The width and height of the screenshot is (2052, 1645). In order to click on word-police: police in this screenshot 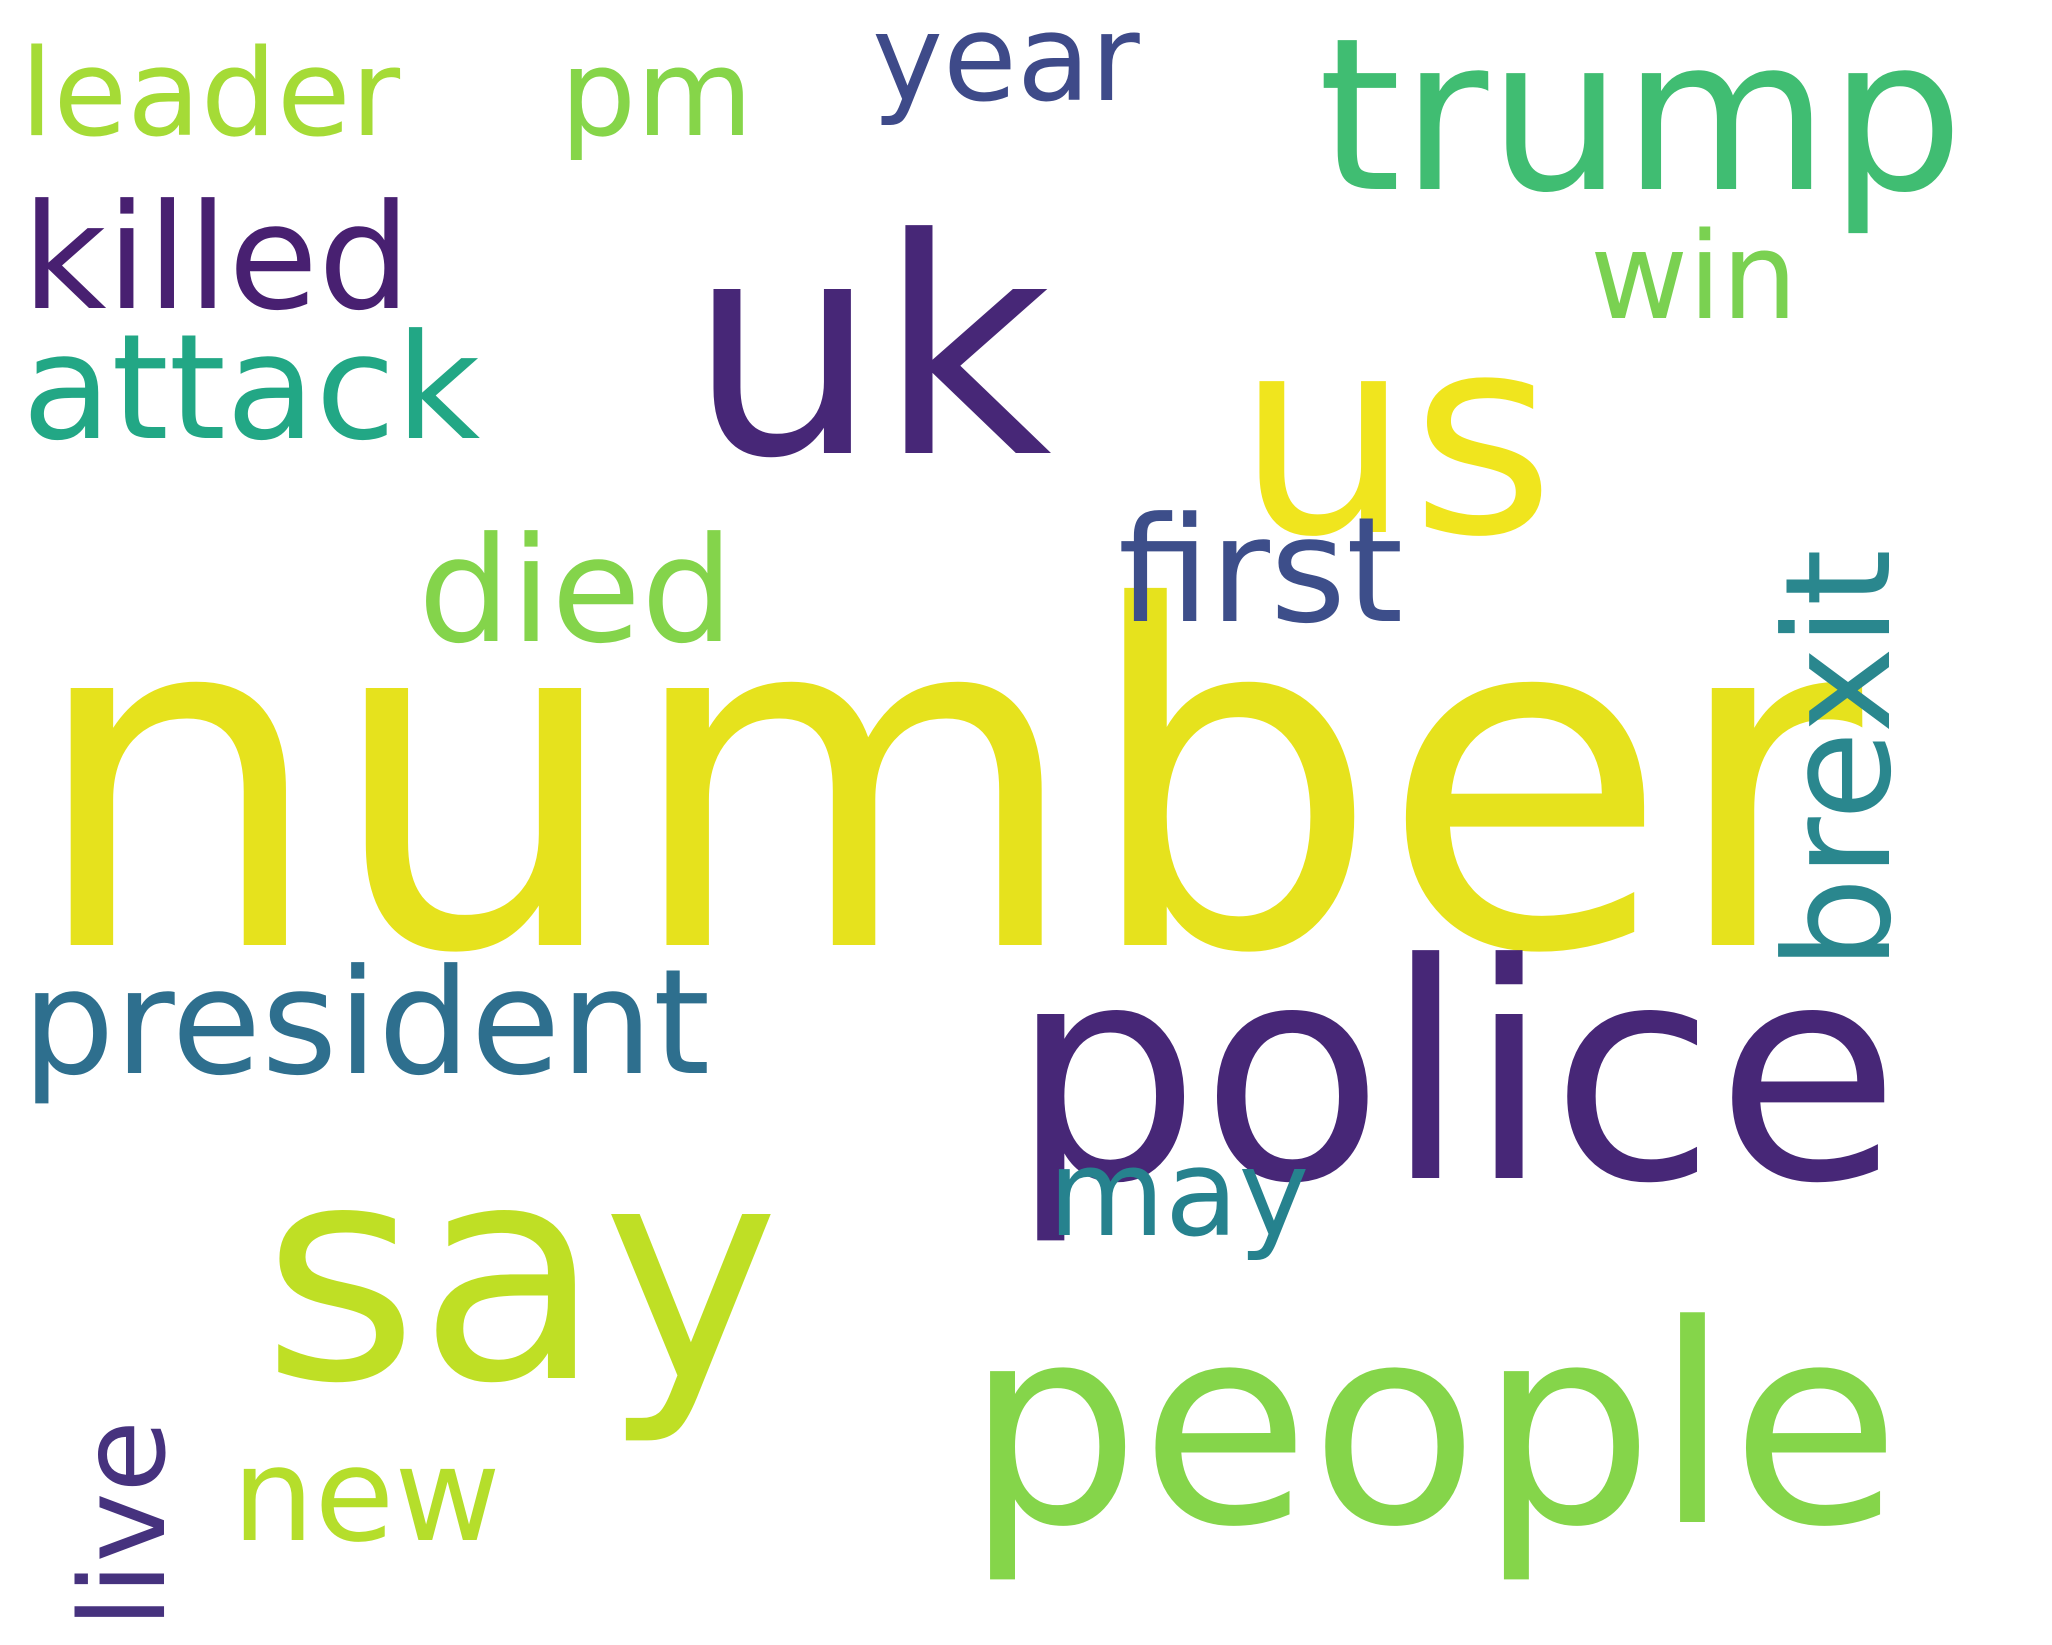, I will do `click(1455, 1074)`.